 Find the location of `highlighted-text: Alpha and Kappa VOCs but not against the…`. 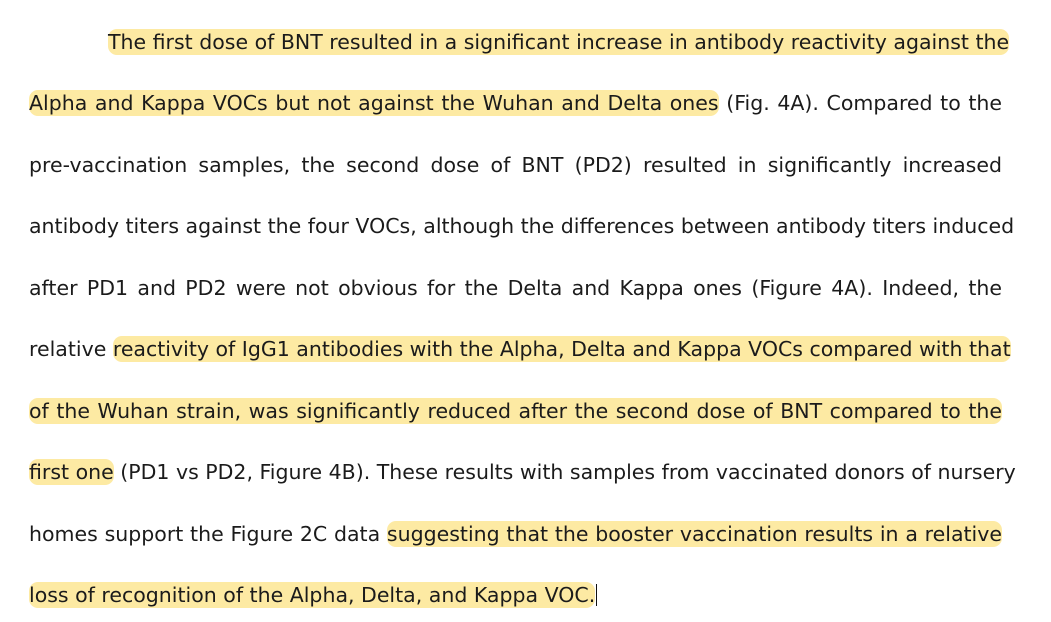

highlighted-text: Alpha and Kappa VOCs but not against the… is located at coordinates (374, 103).